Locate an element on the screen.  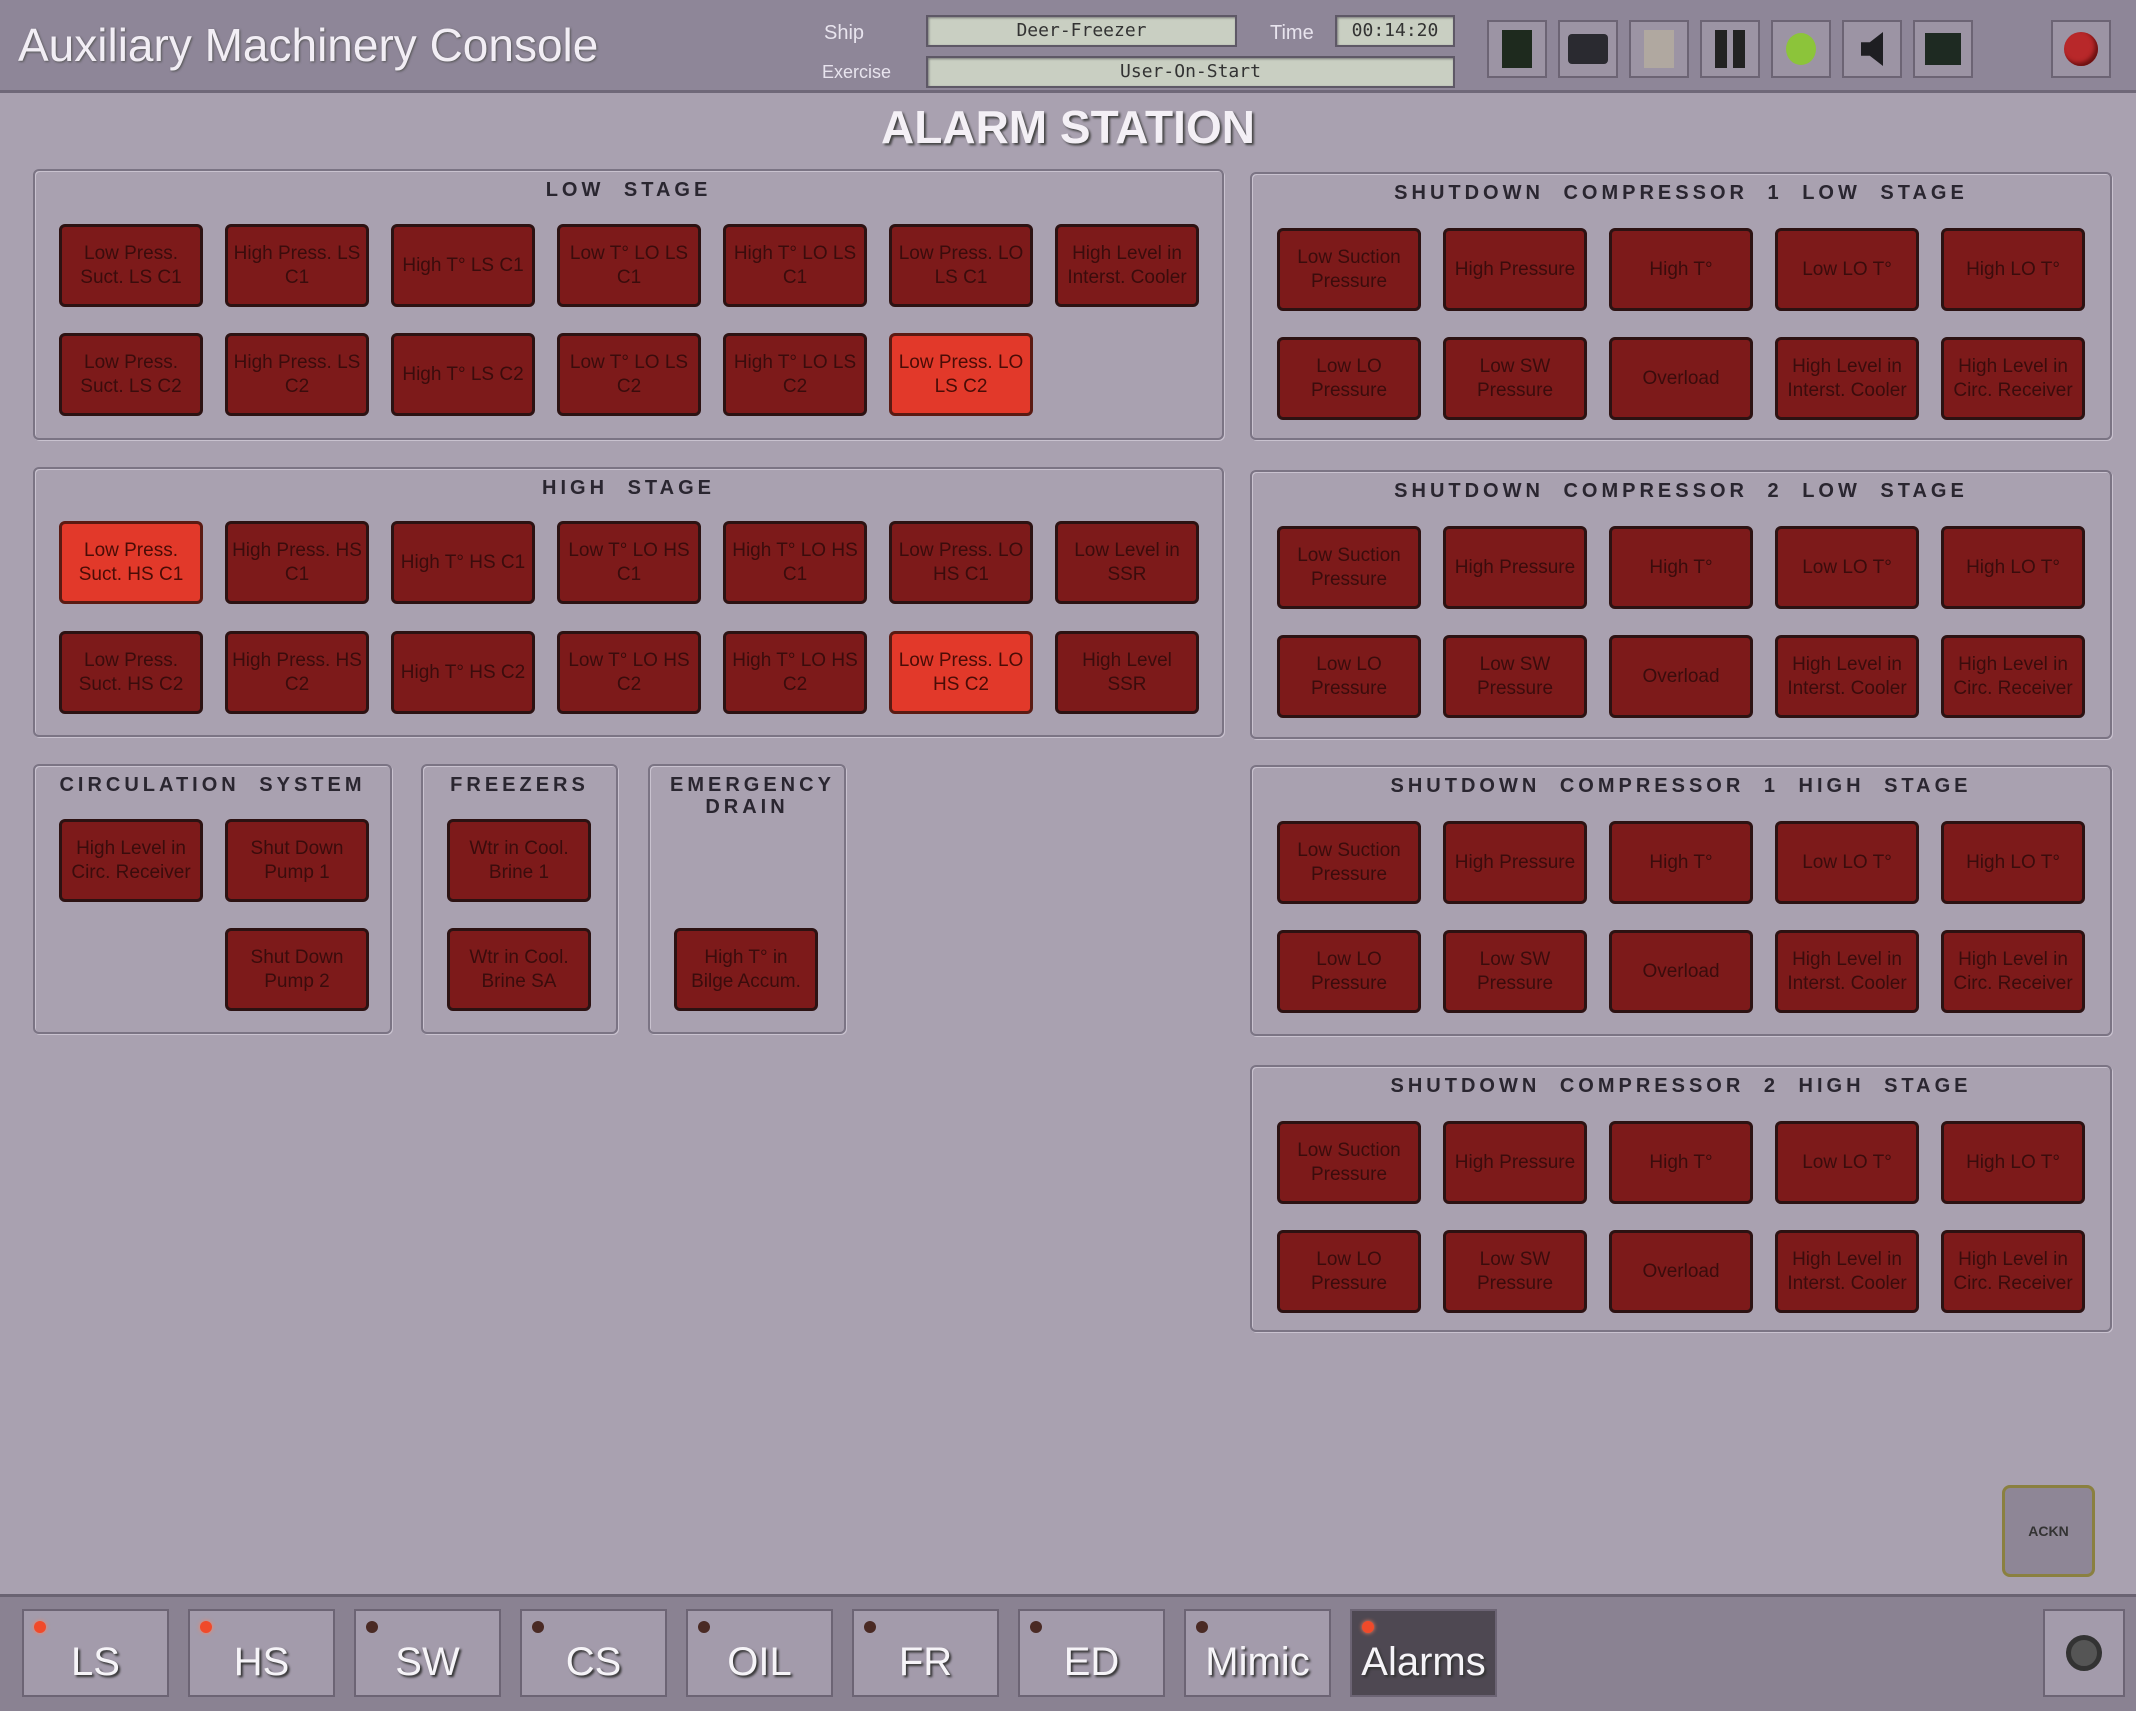
panel-title: HIGH STAGE is located at coordinates (628, 488).